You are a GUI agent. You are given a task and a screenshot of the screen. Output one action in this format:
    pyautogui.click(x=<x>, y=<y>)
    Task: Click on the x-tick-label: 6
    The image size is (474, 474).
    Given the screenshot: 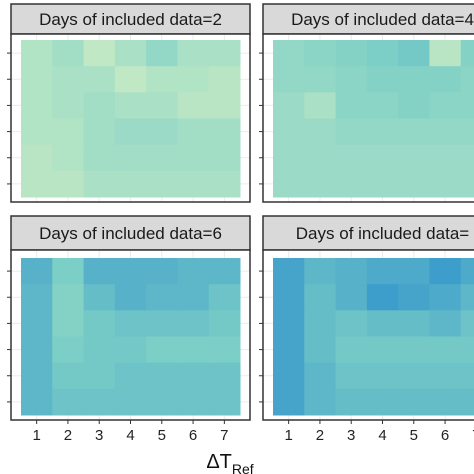 What is the action you would take?
    pyautogui.click(x=193, y=435)
    